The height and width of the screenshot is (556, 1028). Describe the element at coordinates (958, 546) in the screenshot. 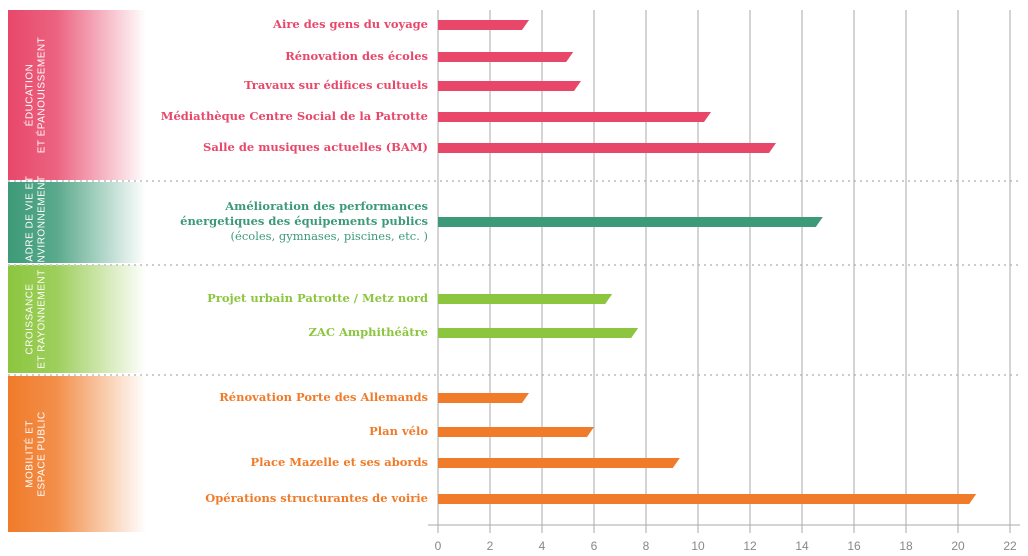

I see `x-tick-label: 20` at that location.